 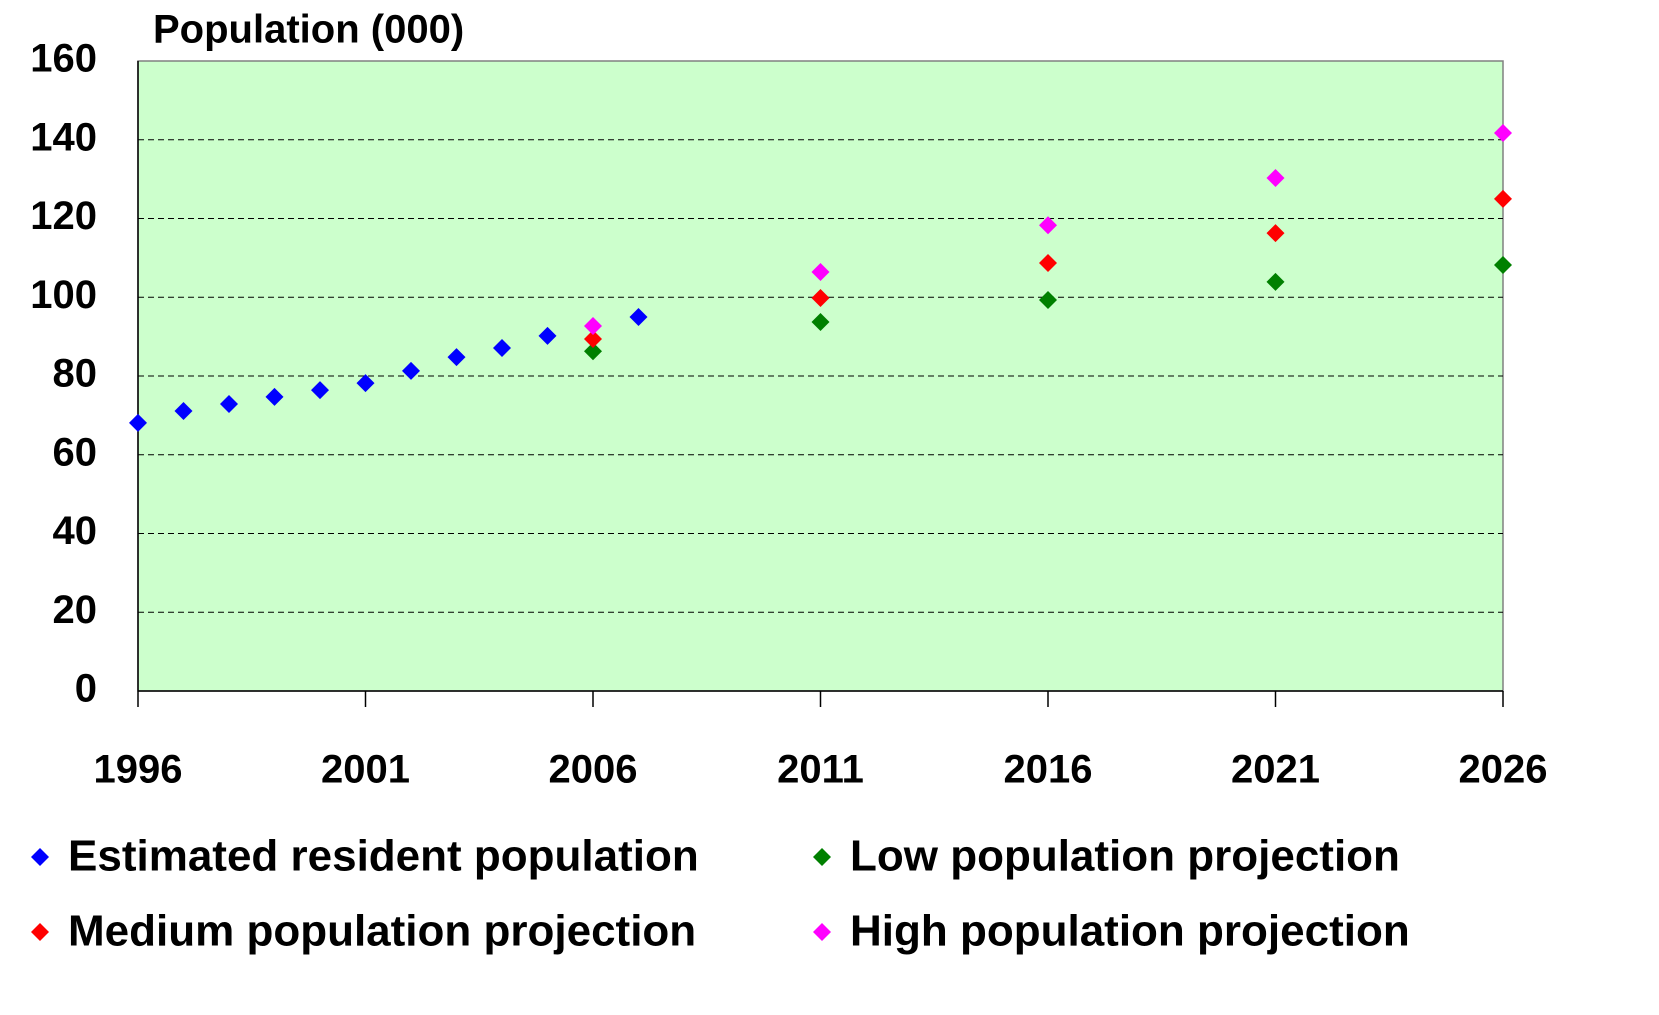 I want to click on x-tick-label: 2006, so click(x=593, y=770).